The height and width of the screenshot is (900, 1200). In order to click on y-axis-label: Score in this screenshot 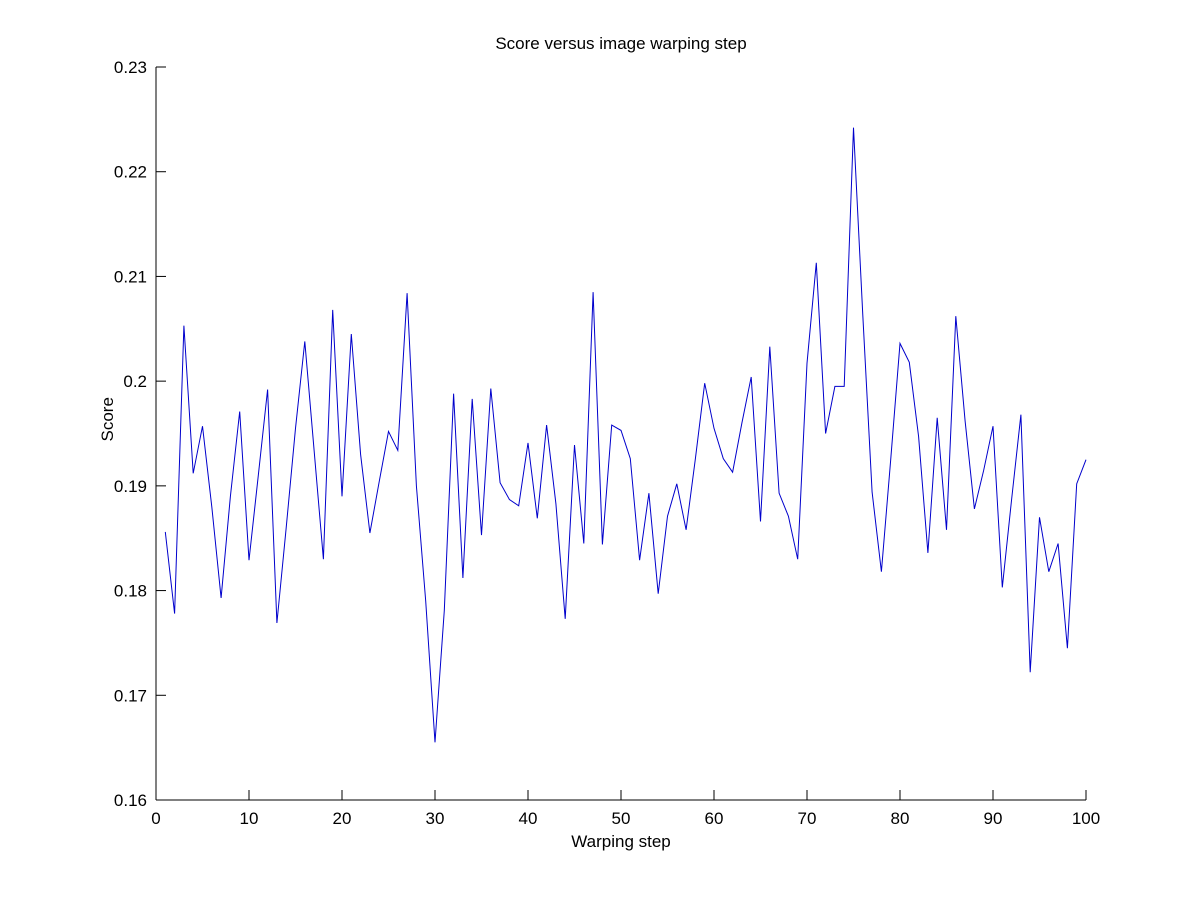, I will do `click(107, 419)`.